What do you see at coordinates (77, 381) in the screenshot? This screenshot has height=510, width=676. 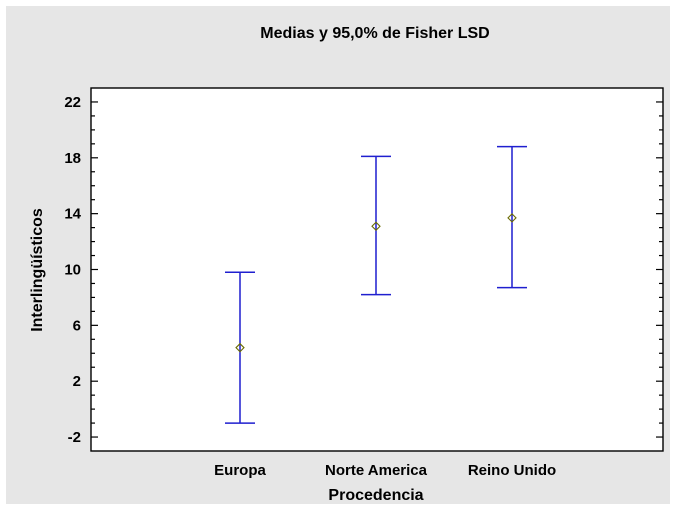 I see `y-tick-label: 2` at bounding box center [77, 381].